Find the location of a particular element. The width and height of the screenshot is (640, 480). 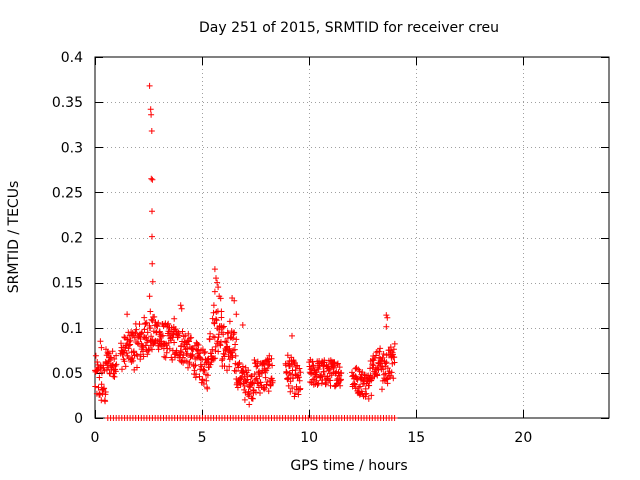

y-tick-label: 0.35 is located at coordinates (67, 103).